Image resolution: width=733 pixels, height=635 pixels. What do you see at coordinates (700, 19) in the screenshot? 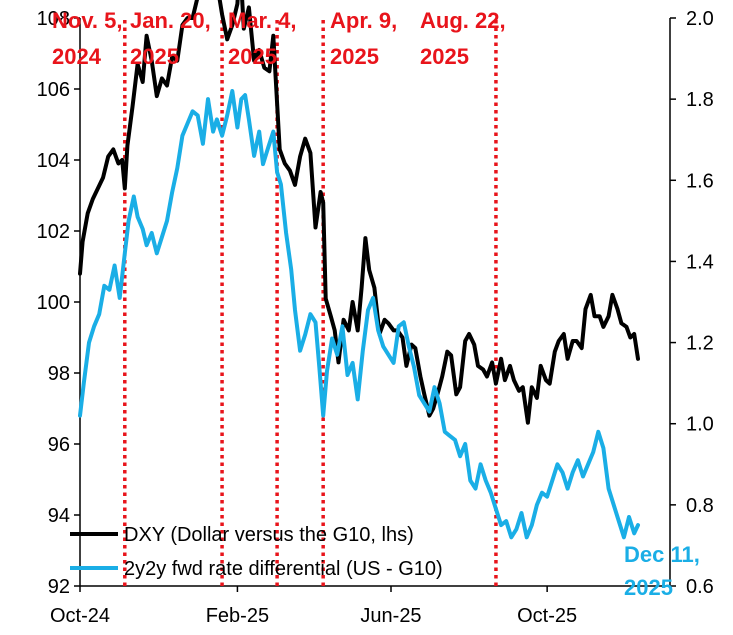
I see `right-tick-label: 2.0` at bounding box center [700, 19].